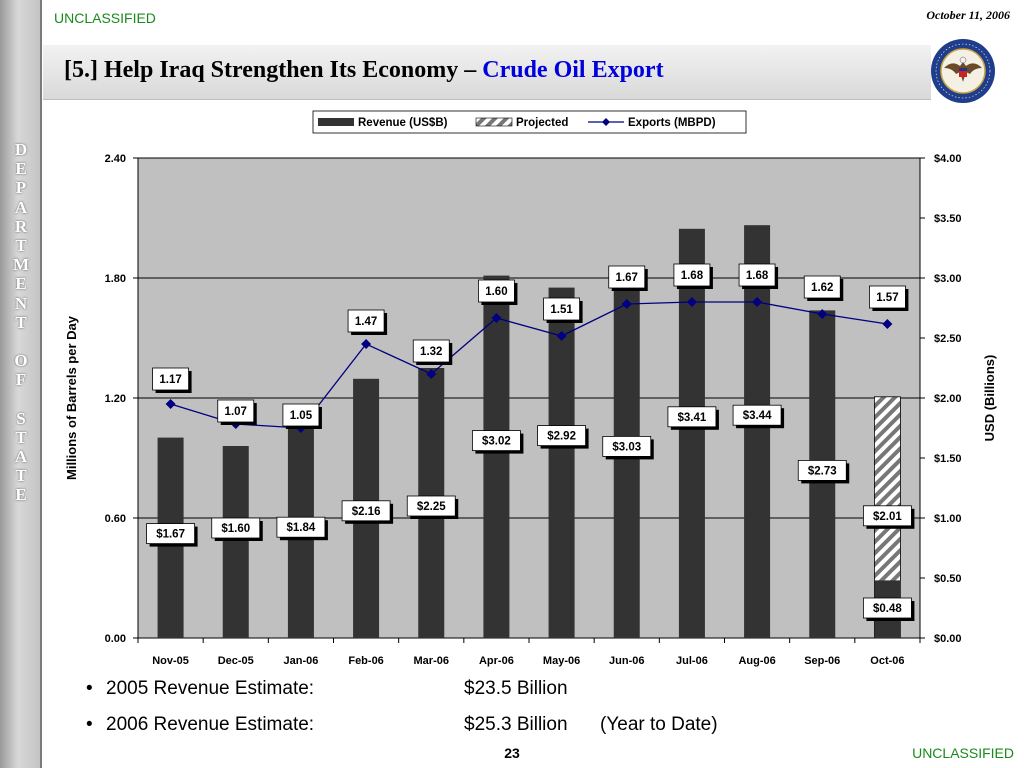 The height and width of the screenshot is (768, 1024). I want to click on exports-data-label: 1.57, so click(887, 298).